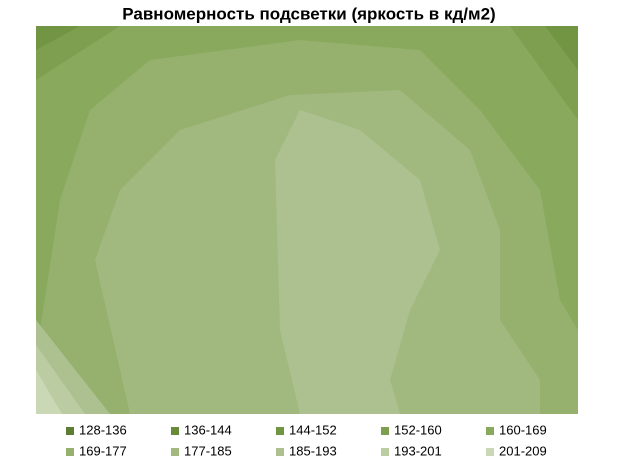  I want to click on legend-label: 160-169, so click(523, 429).